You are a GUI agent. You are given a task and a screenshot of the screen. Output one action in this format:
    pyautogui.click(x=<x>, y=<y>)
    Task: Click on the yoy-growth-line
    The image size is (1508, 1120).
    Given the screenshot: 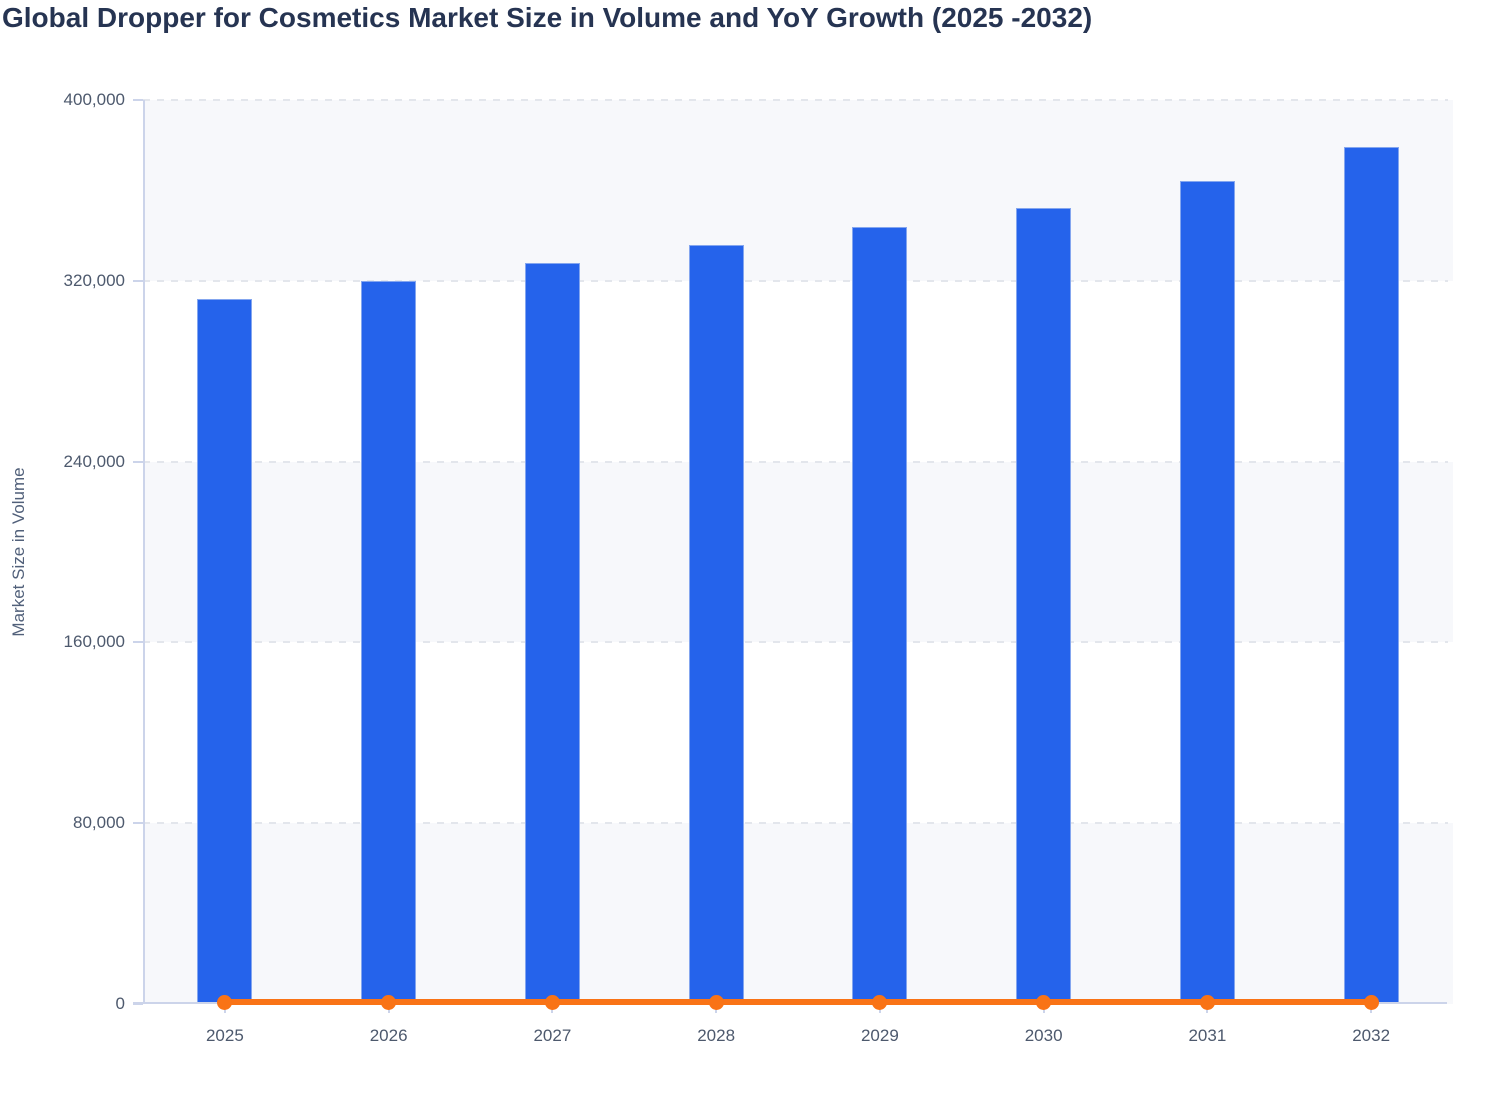 What is the action you would take?
    pyautogui.click(x=798, y=1002)
    